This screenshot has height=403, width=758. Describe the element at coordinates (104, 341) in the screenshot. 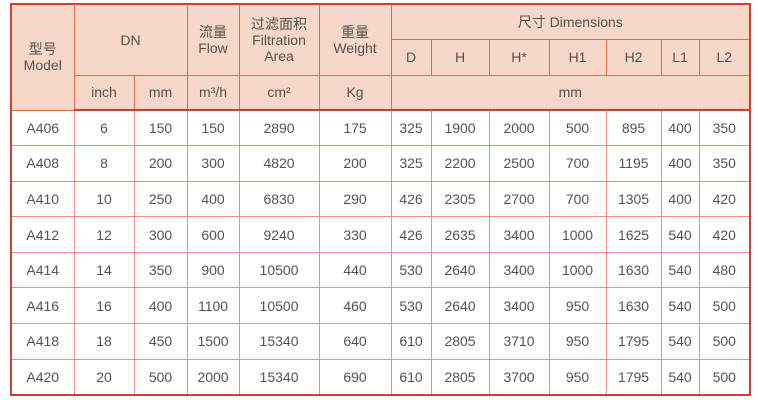

I see `value-cell-dn_inch: 18` at that location.